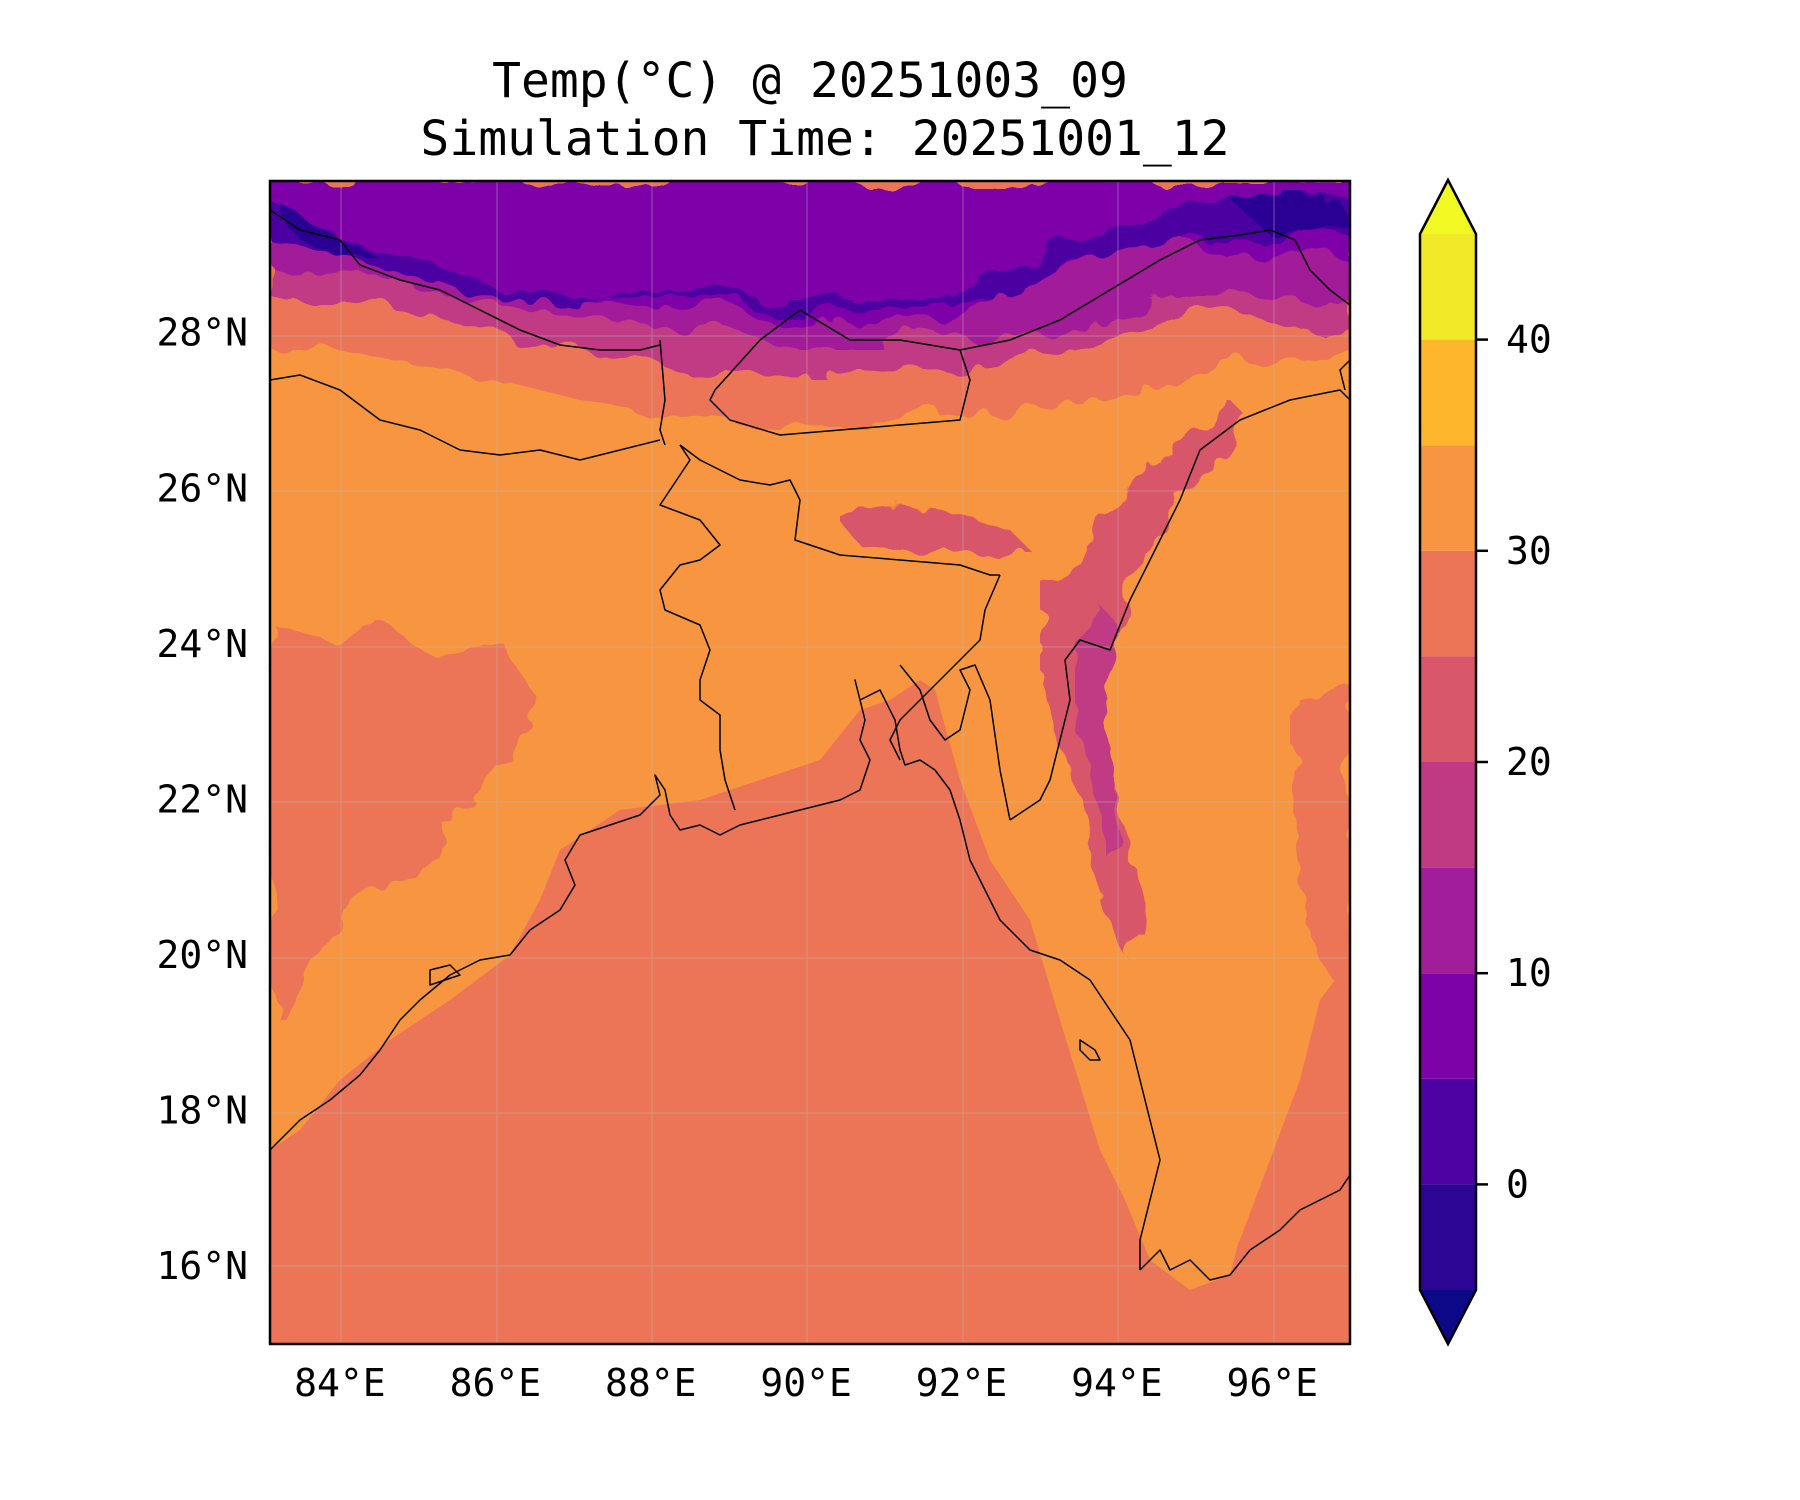 The image size is (1800, 1500). Describe the element at coordinates (445, 975) in the screenshot. I see `island-west` at that location.